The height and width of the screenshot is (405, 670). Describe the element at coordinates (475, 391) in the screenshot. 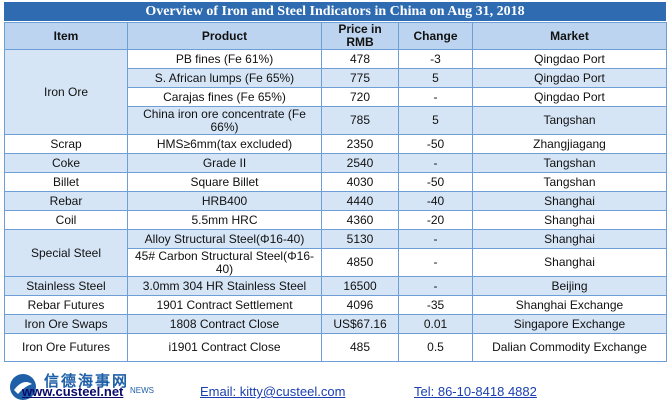

I see `tel-link: Tel: 86-10-8418 4882` at that location.